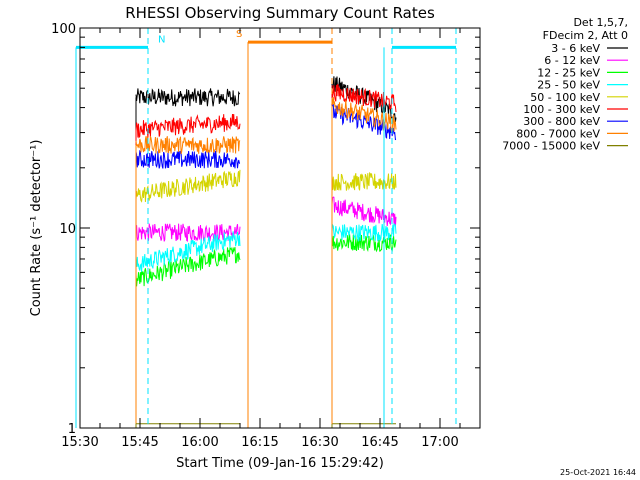 Image resolution: width=640 pixels, height=480 pixels. I want to click on x-tick-label: 15:45, so click(139, 442).